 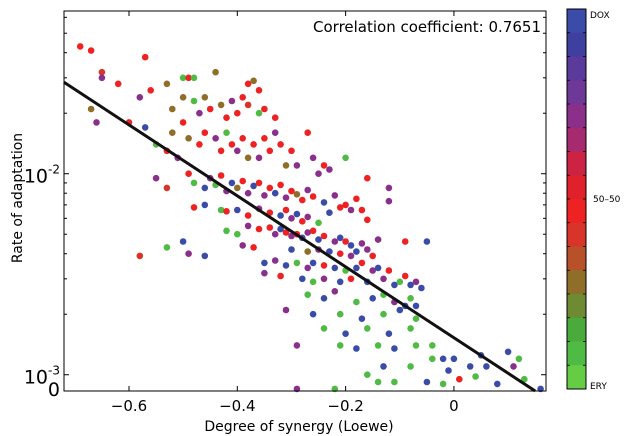 I want to click on correlation-annotation: Correlation coefficient: 0.7651, so click(x=427, y=27).